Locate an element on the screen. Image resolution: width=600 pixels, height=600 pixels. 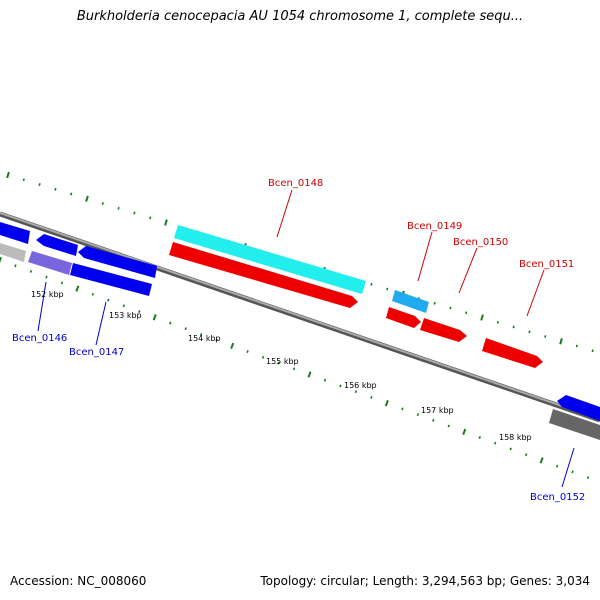
ruler-label-157: 157 kbp is located at coordinates (437, 410).